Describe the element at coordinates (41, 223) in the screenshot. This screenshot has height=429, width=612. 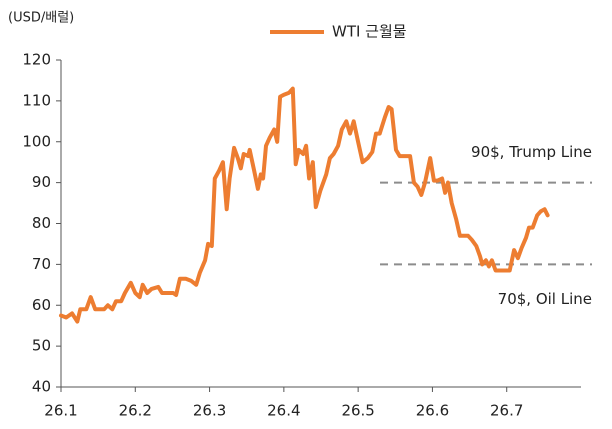
I see `y-tick-label: 80` at that location.